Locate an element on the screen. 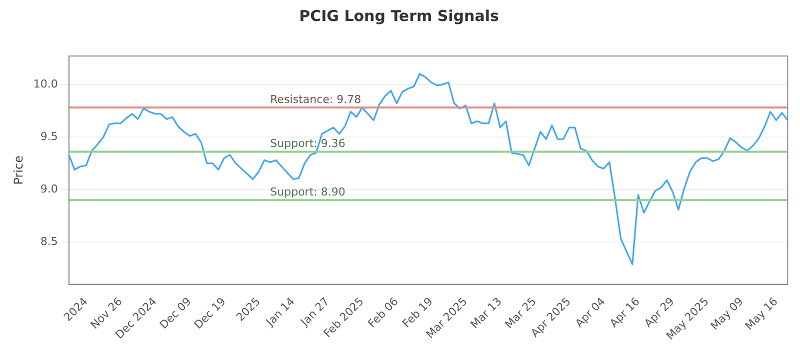 The width and height of the screenshot is (800, 350). y-axis-title: Price is located at coordinates (18, 170).